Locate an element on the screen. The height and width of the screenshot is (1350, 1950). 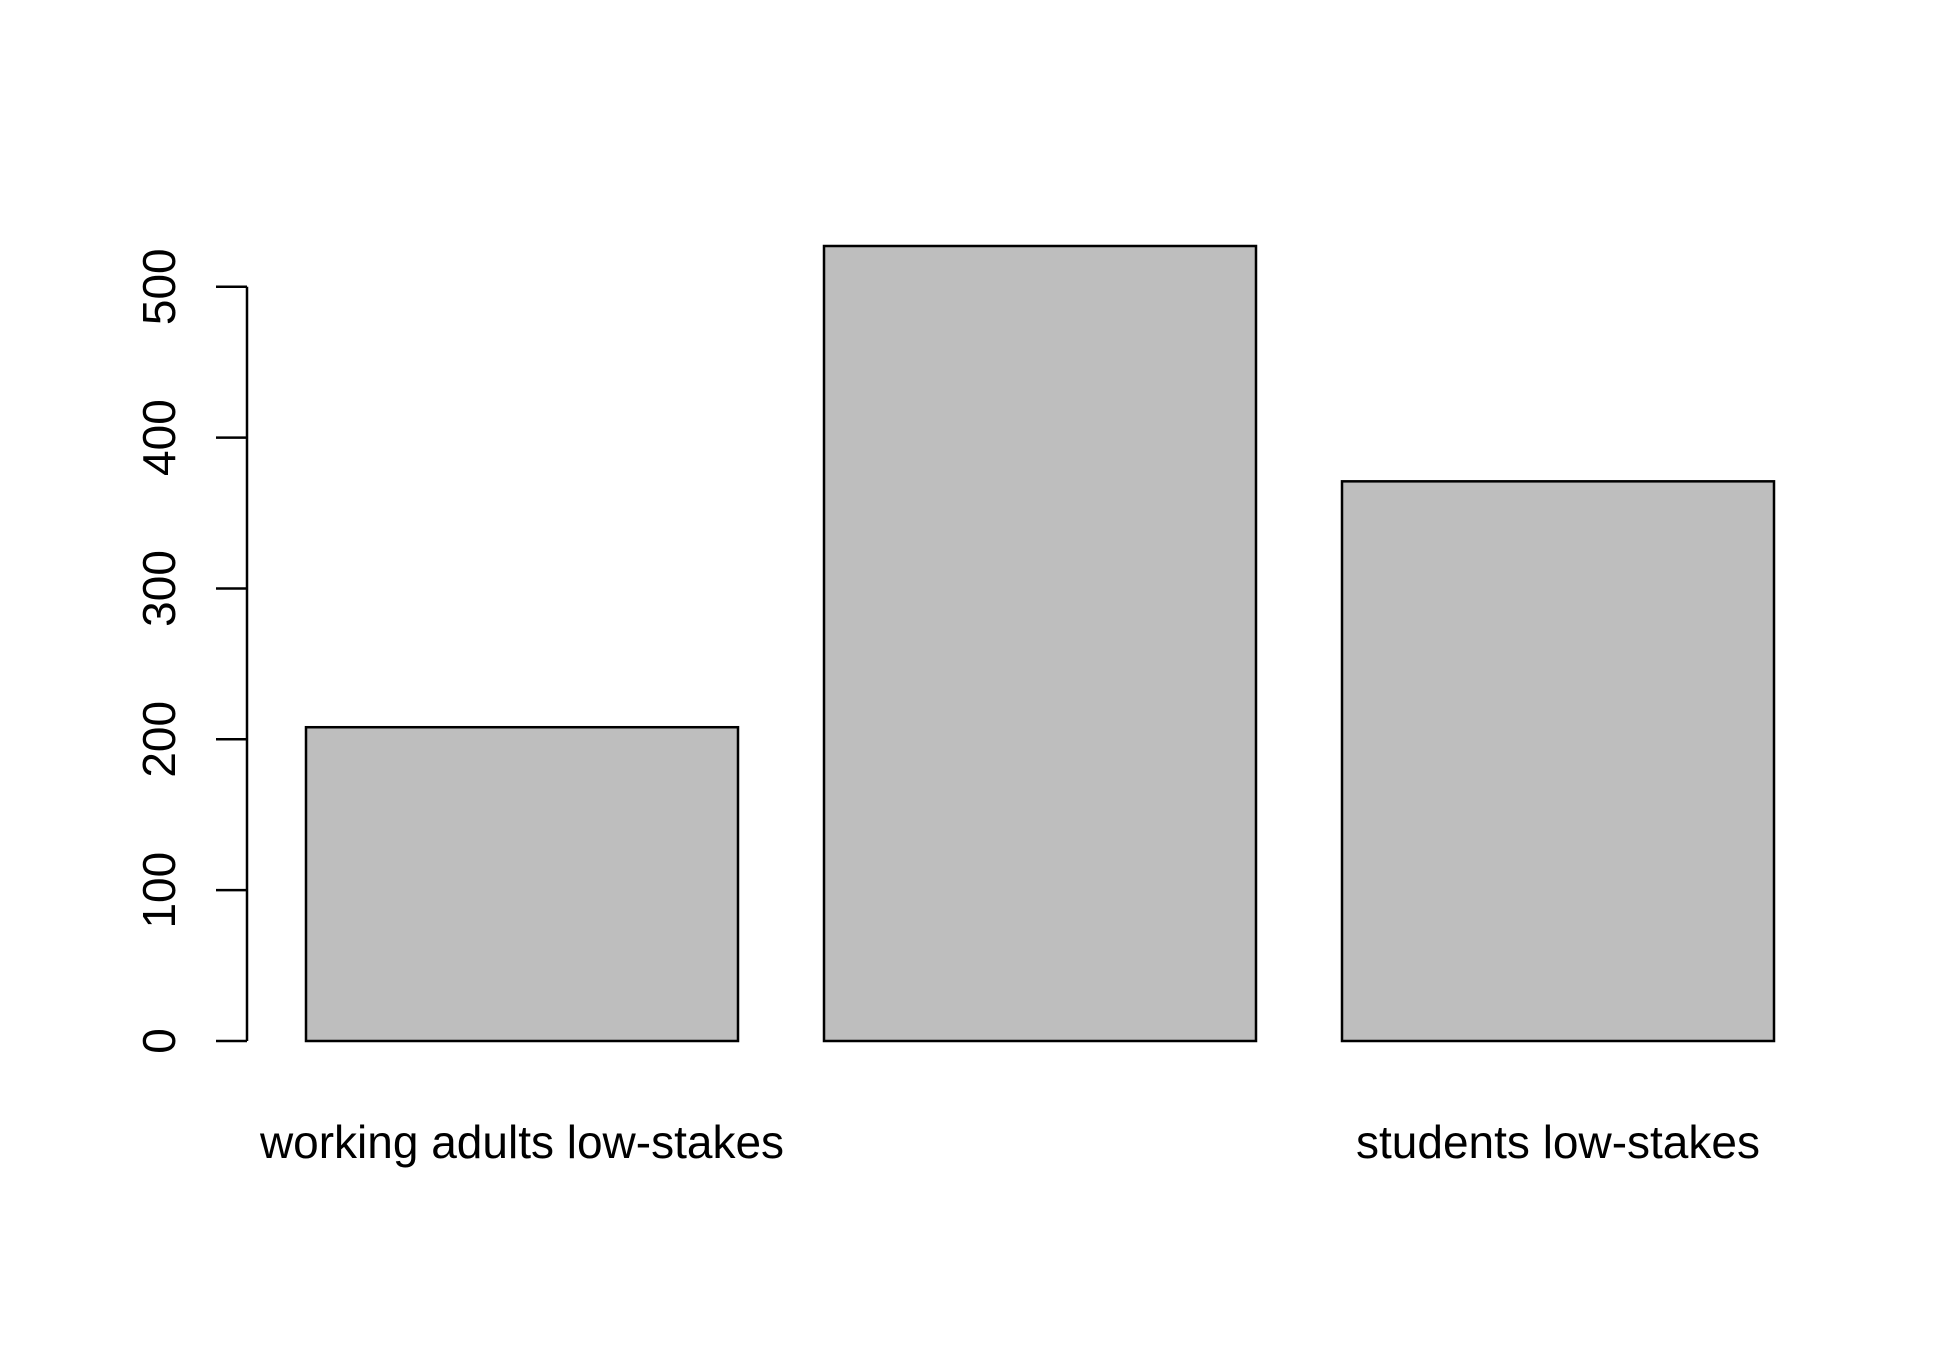
x-category-label-2: students low-stakes is located at coordinates (1558, 1142).